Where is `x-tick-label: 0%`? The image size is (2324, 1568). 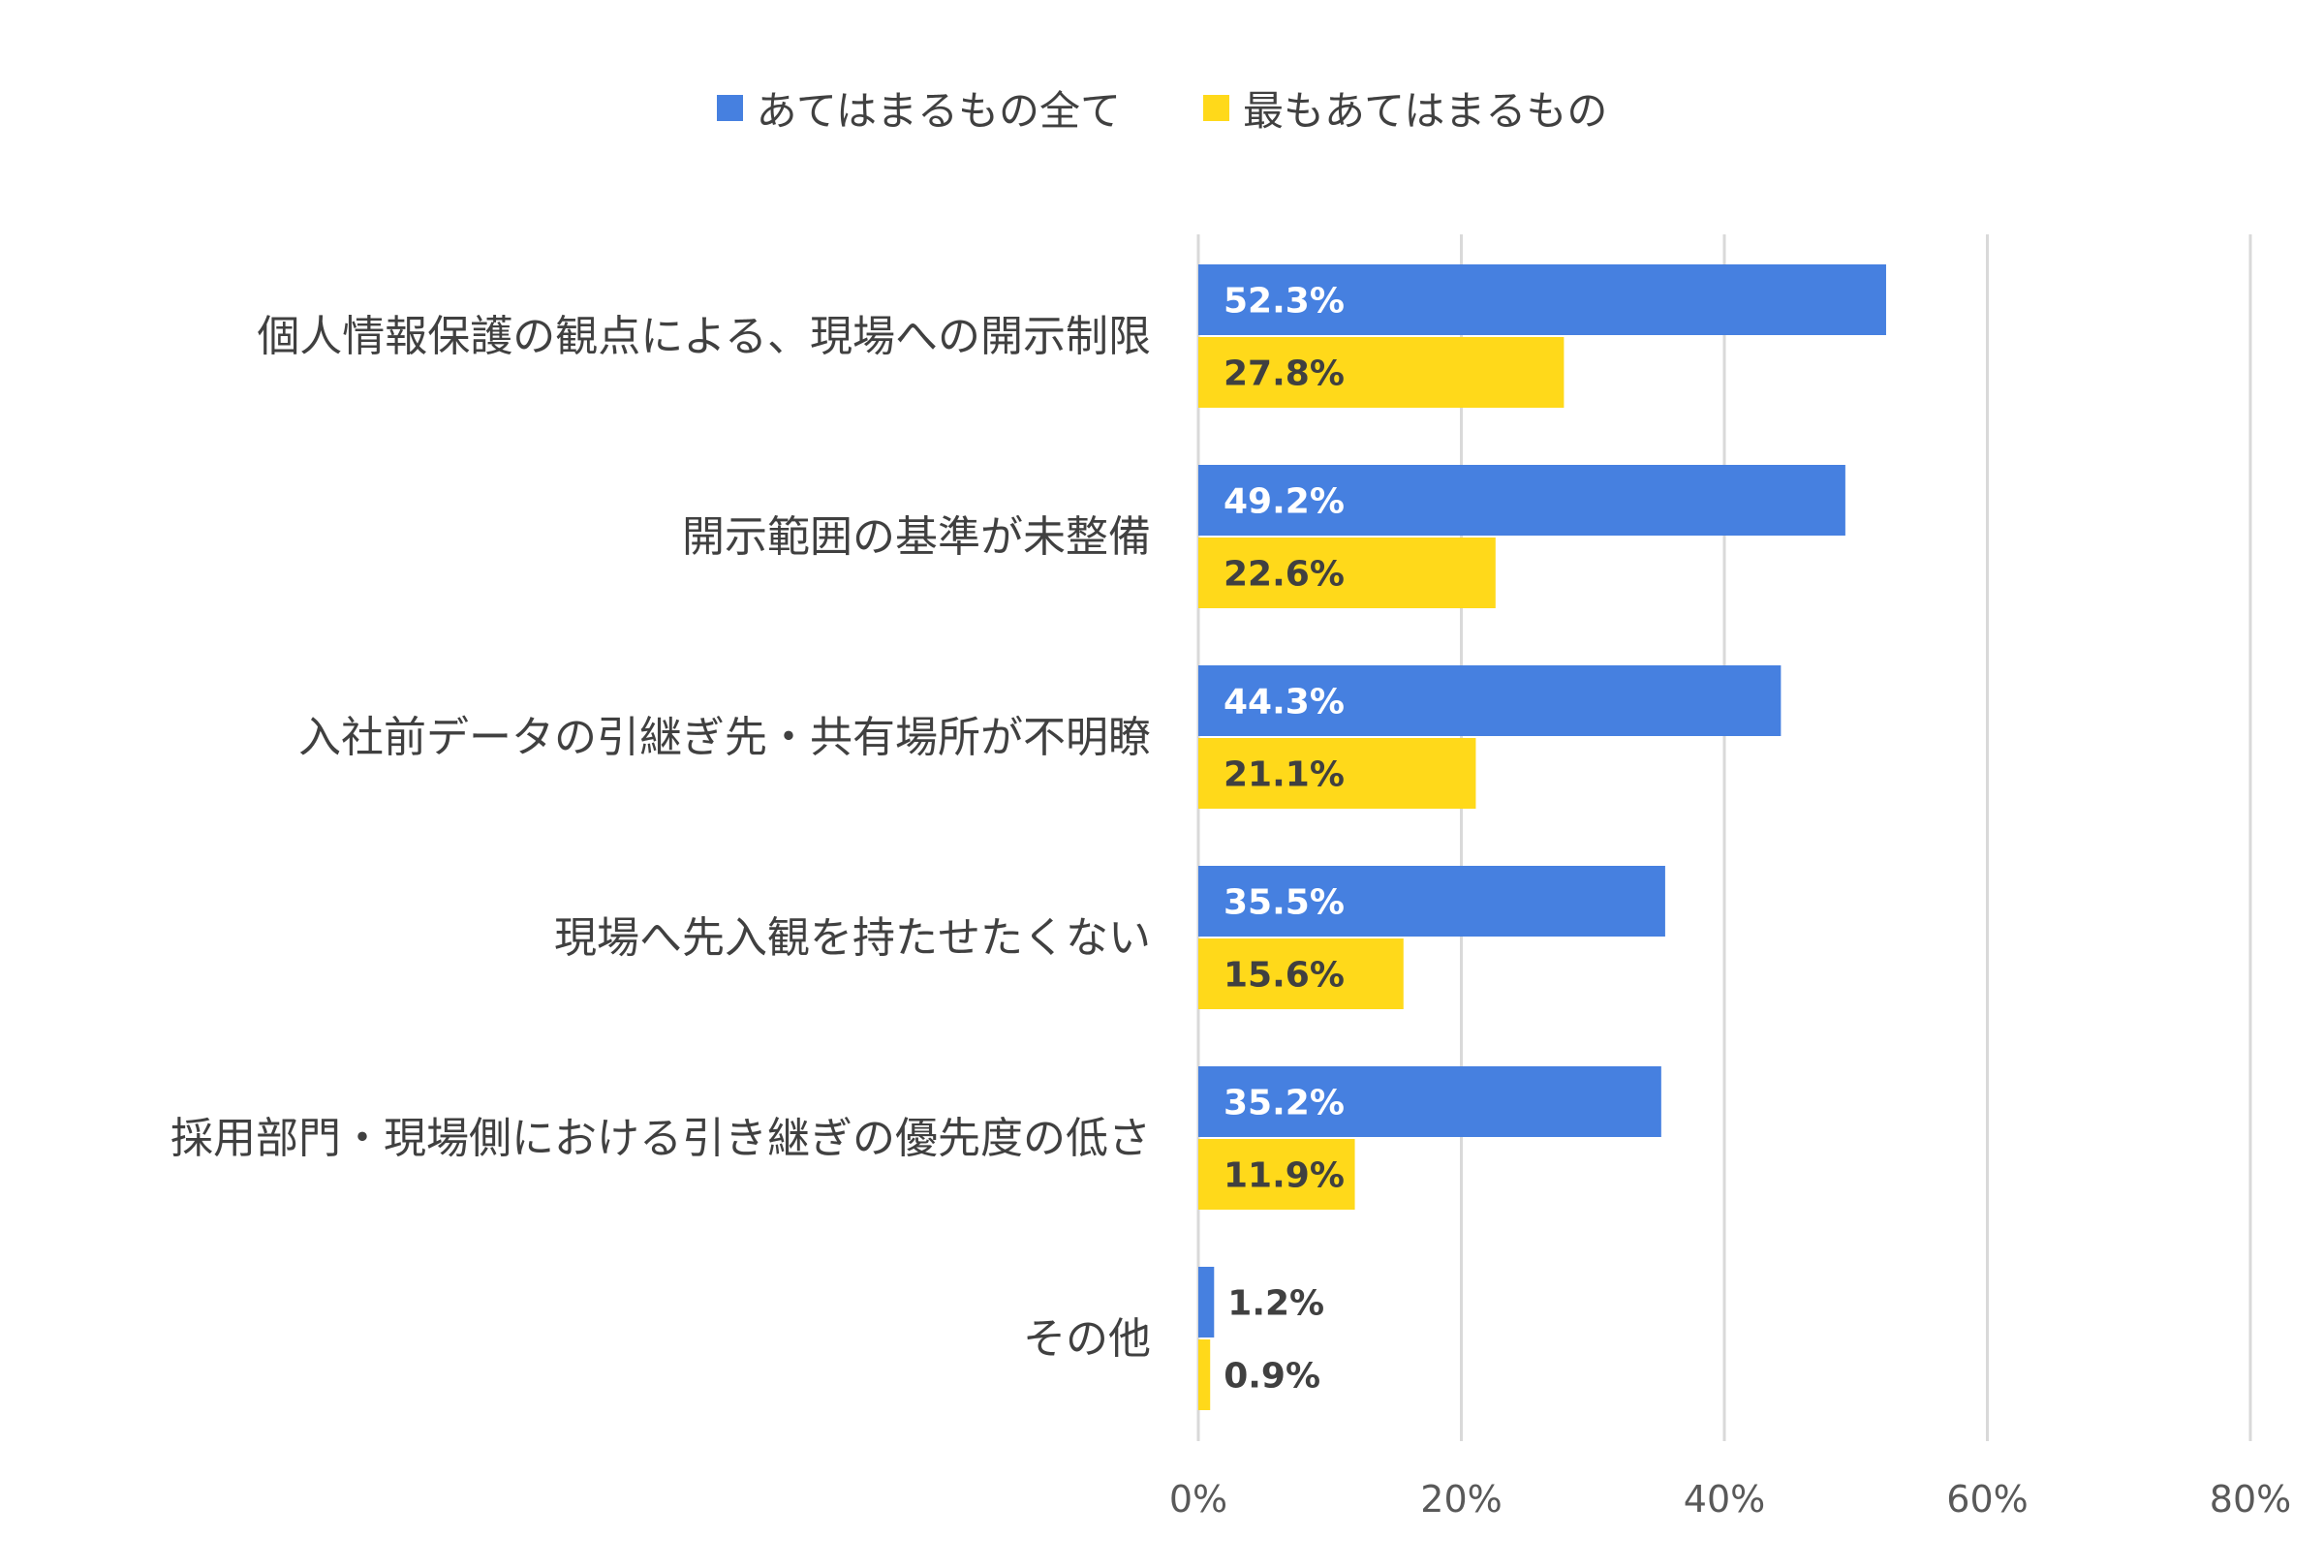 x-tick-label: 0% is located at coordinates (1198, 1499).